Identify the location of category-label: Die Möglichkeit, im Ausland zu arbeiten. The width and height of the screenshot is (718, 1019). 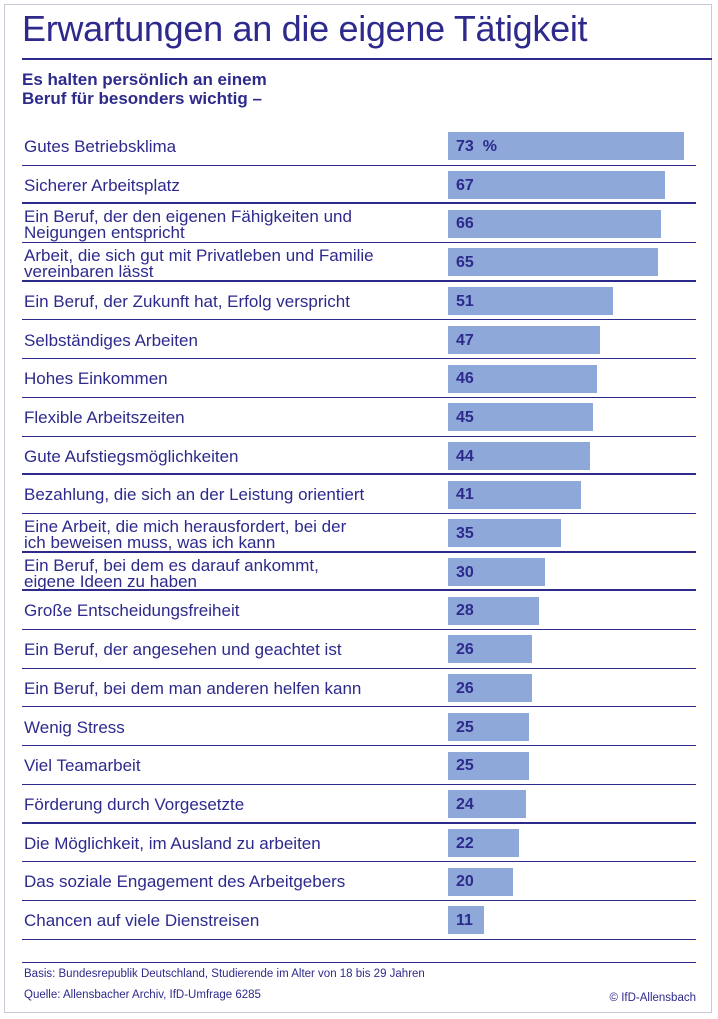
(172, 843).